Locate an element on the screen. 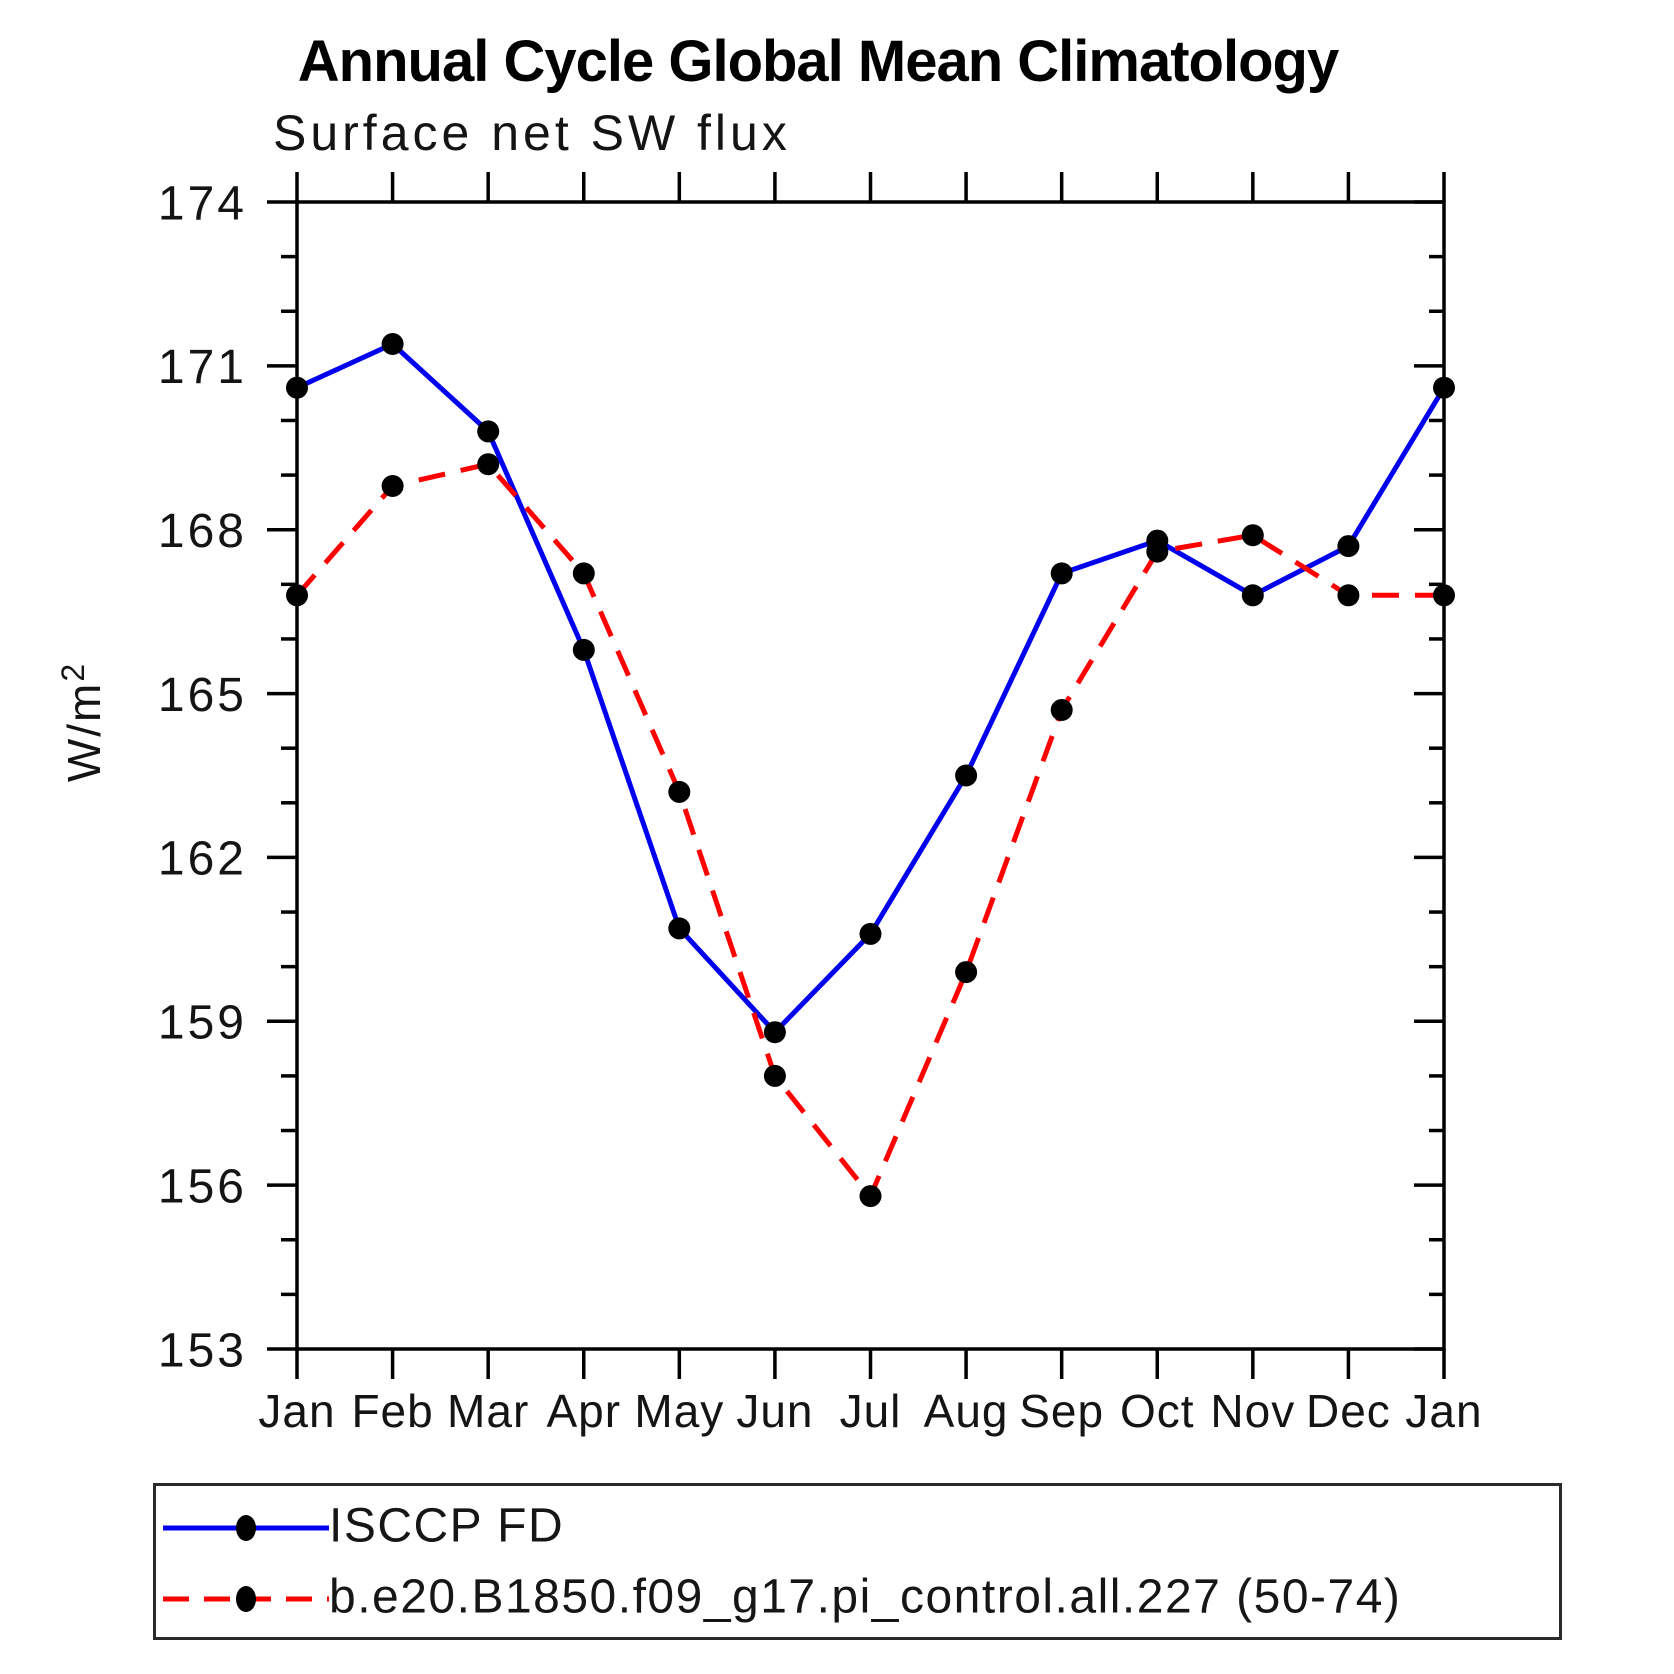 Image resolution: width=1674 pixels, height=1674 pixels. x-tick-label: Oct is located at coordinates (1157, 1411).